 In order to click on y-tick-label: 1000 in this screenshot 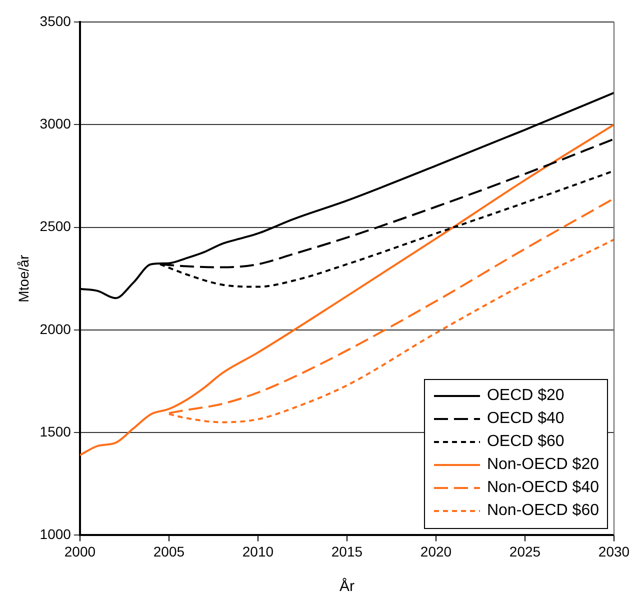, I will do `click(56, 534)`.